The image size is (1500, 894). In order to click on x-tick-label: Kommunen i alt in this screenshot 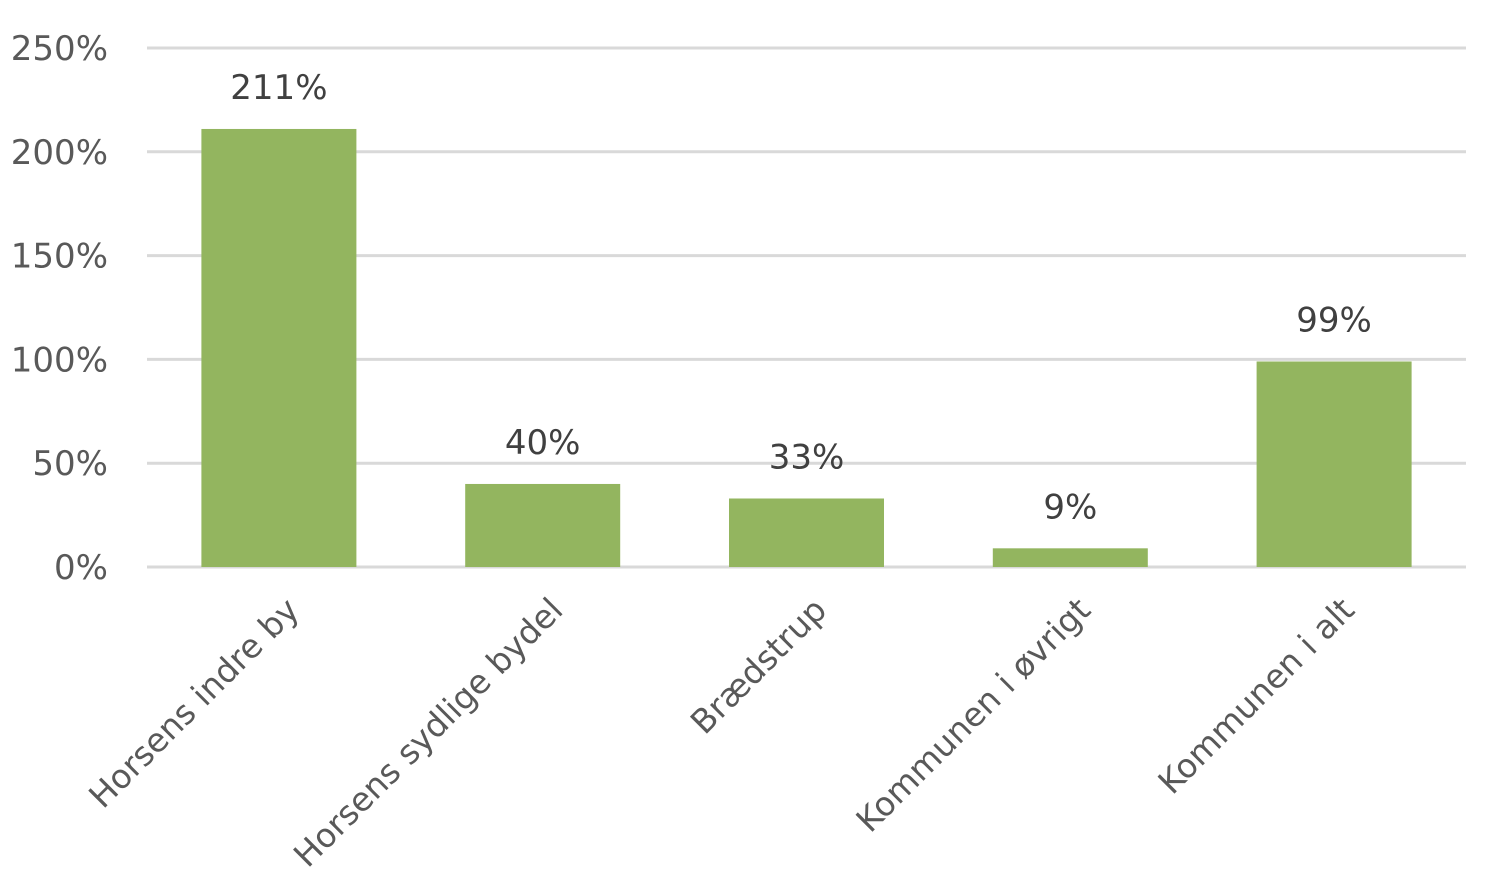, I will do `click(1255, 695)`.